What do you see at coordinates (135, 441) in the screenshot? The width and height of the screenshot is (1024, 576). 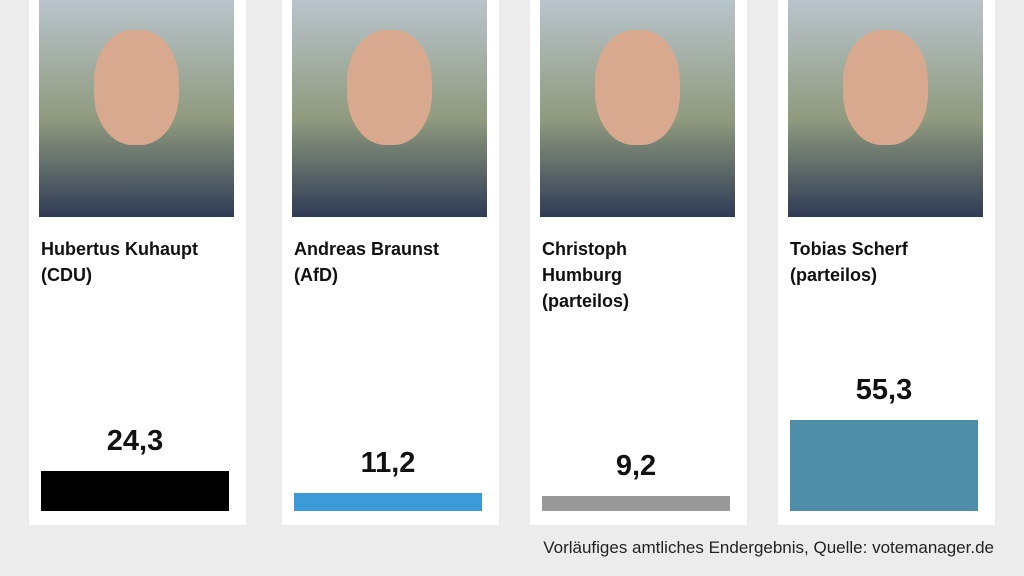 I see `value-label: 24,3` at bounding box center [135, 441].